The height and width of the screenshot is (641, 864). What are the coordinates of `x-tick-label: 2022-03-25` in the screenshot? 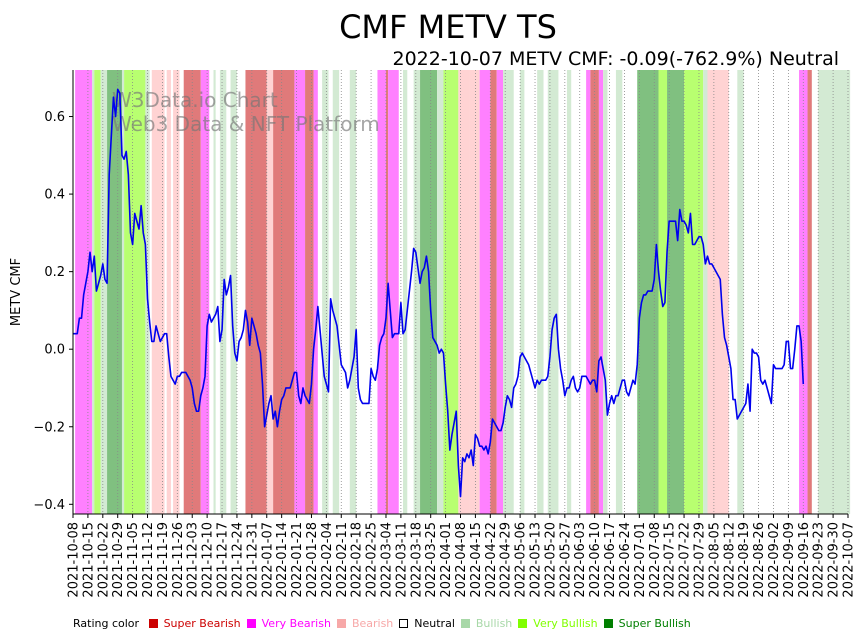 It's located at (431, 560).